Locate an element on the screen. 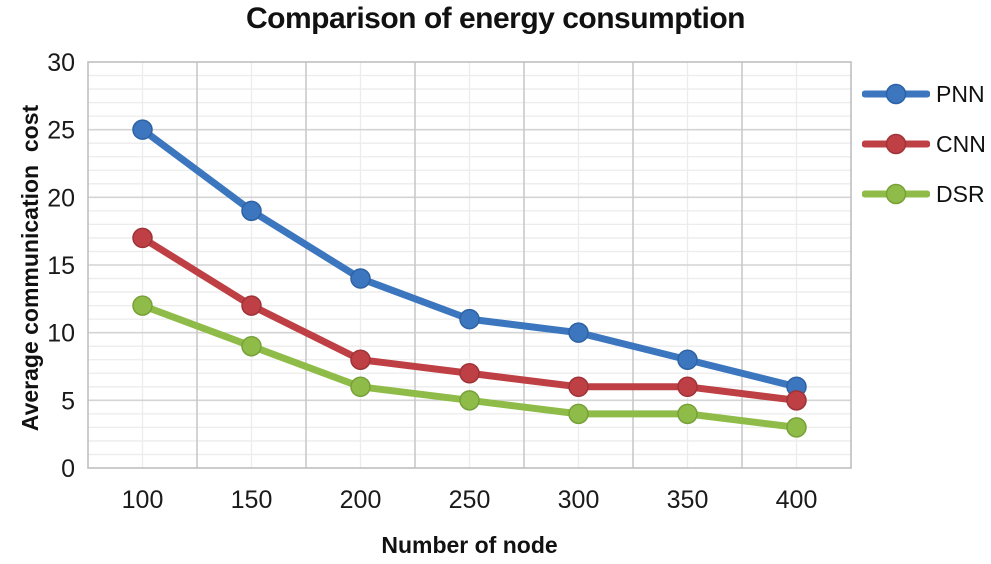 This screenshot has width=991, height=564. y-tick-label: 20 is located at coordinates (61, 198).